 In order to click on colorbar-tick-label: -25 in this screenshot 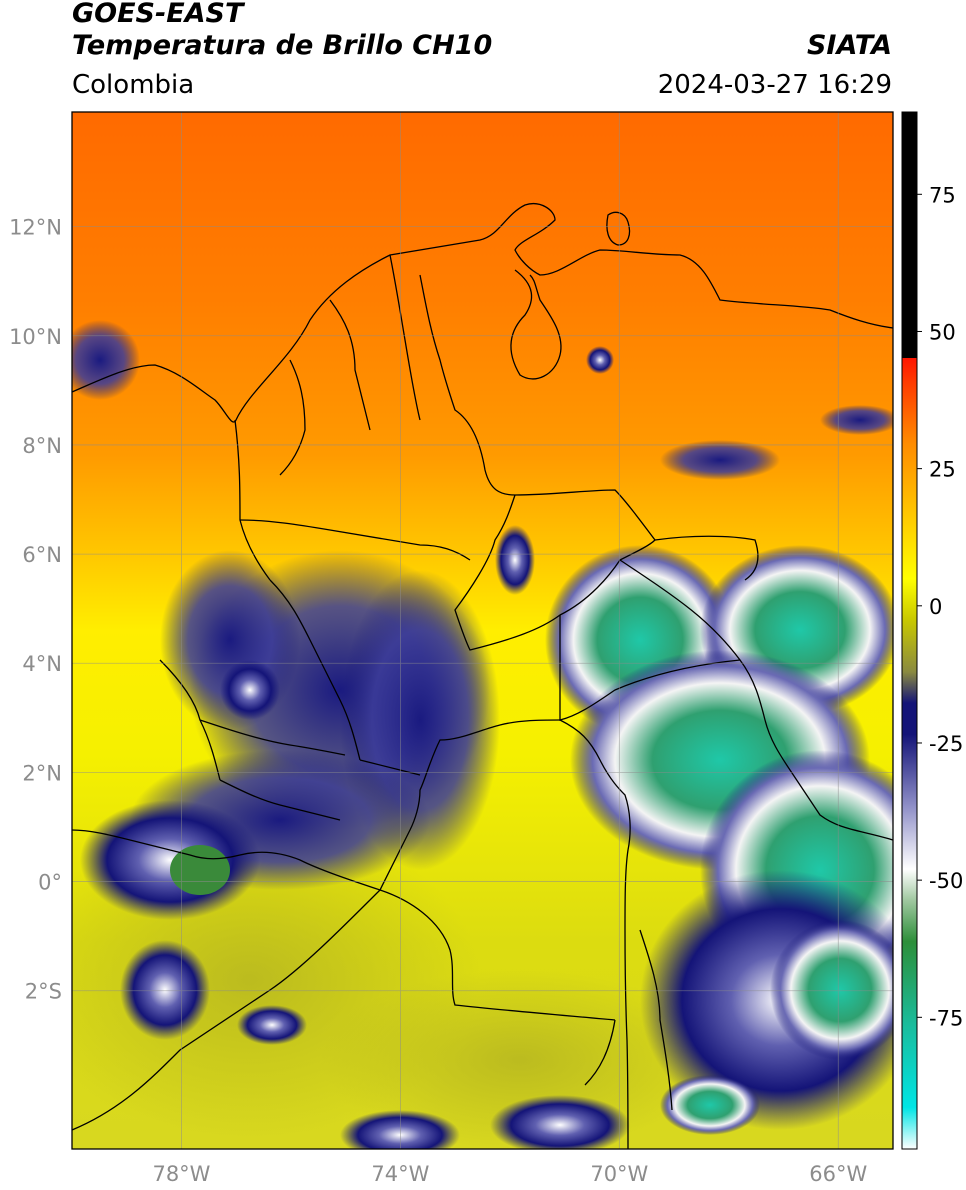, I will do `click(946, 744)`.